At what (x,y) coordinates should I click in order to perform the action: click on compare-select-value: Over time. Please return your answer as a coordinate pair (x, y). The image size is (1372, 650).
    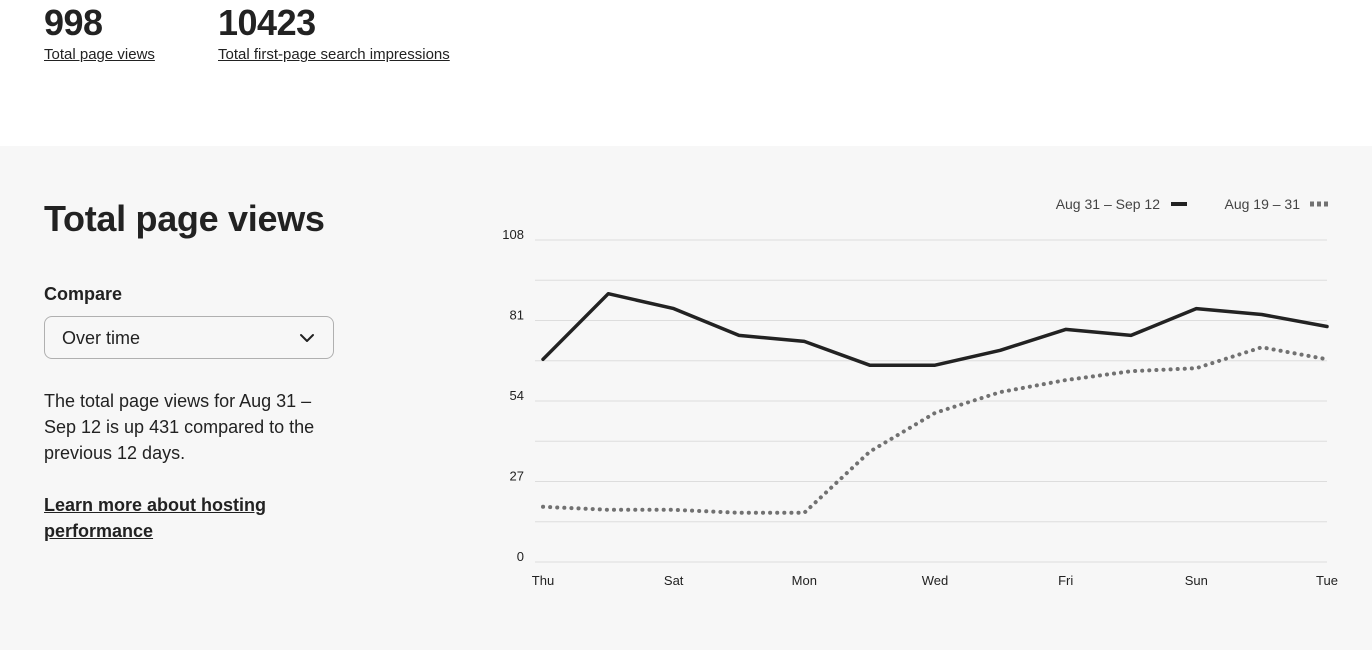
    Looking at the image, I should click on (101, 338).